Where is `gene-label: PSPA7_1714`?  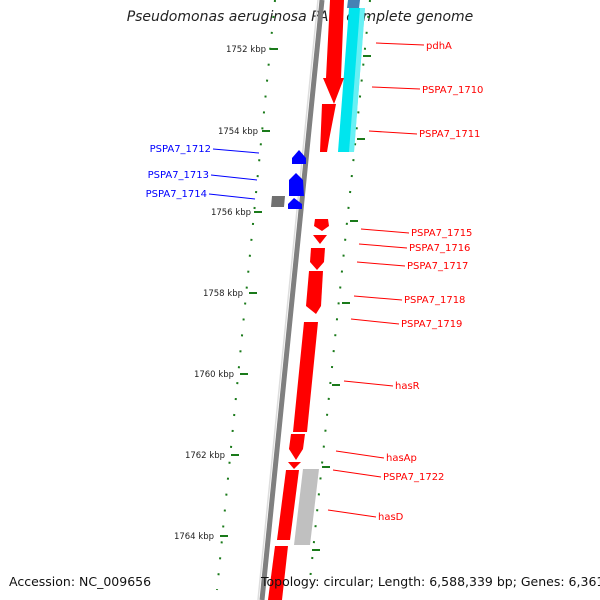
gene-label: PSPA7_1714 is located at coordinates (176, 194).